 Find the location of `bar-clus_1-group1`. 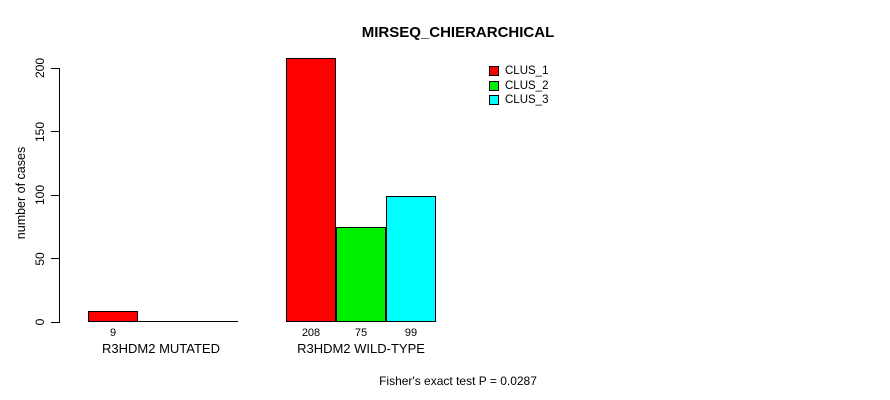

bar-clus_1-group1 is located at coordinates (113, 316).